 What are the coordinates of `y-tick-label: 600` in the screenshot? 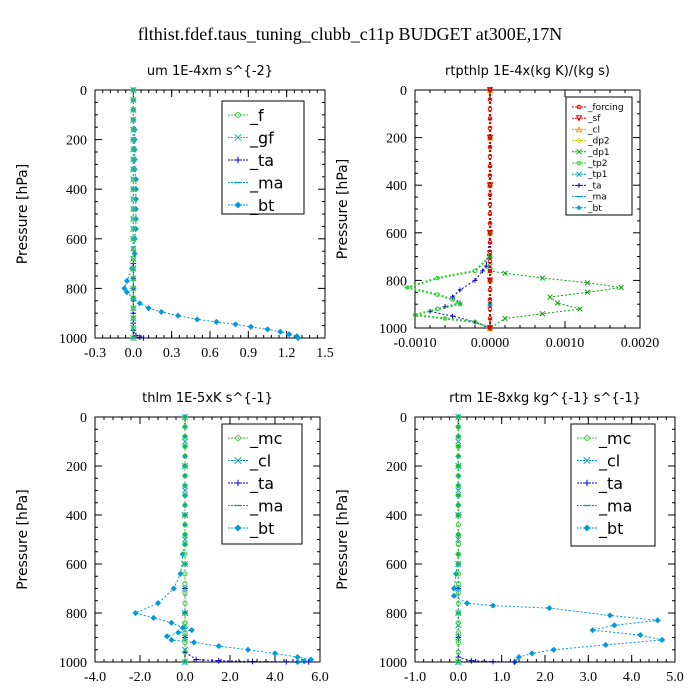 It's located at (76, 565).